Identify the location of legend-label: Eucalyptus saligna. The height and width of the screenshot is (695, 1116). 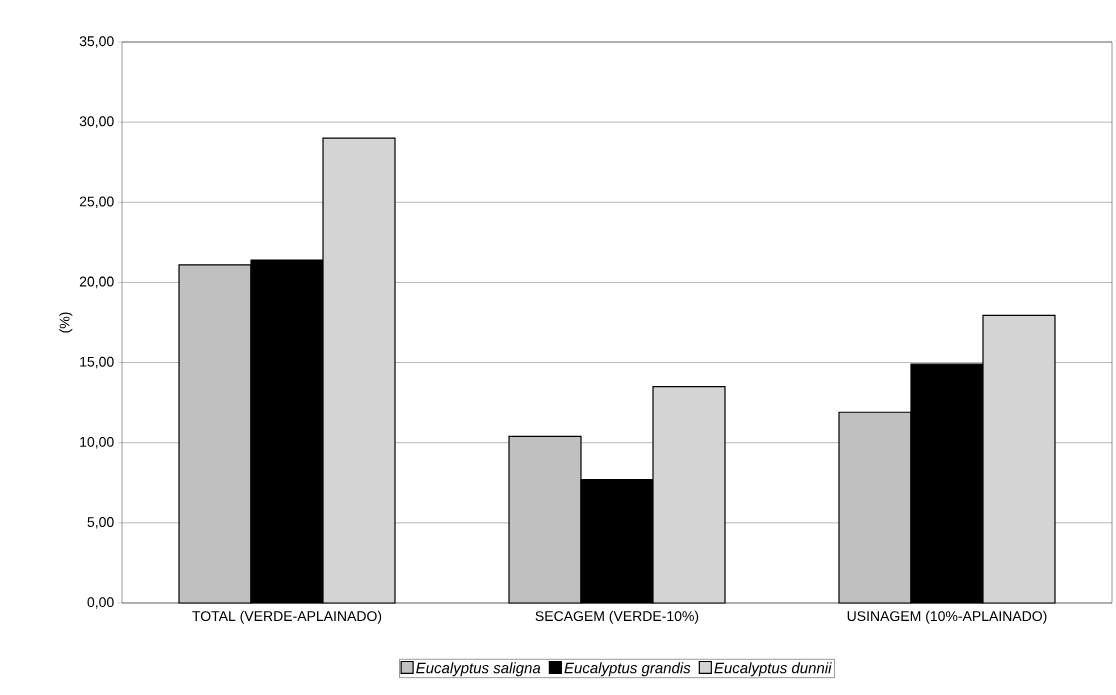
(478, 669).